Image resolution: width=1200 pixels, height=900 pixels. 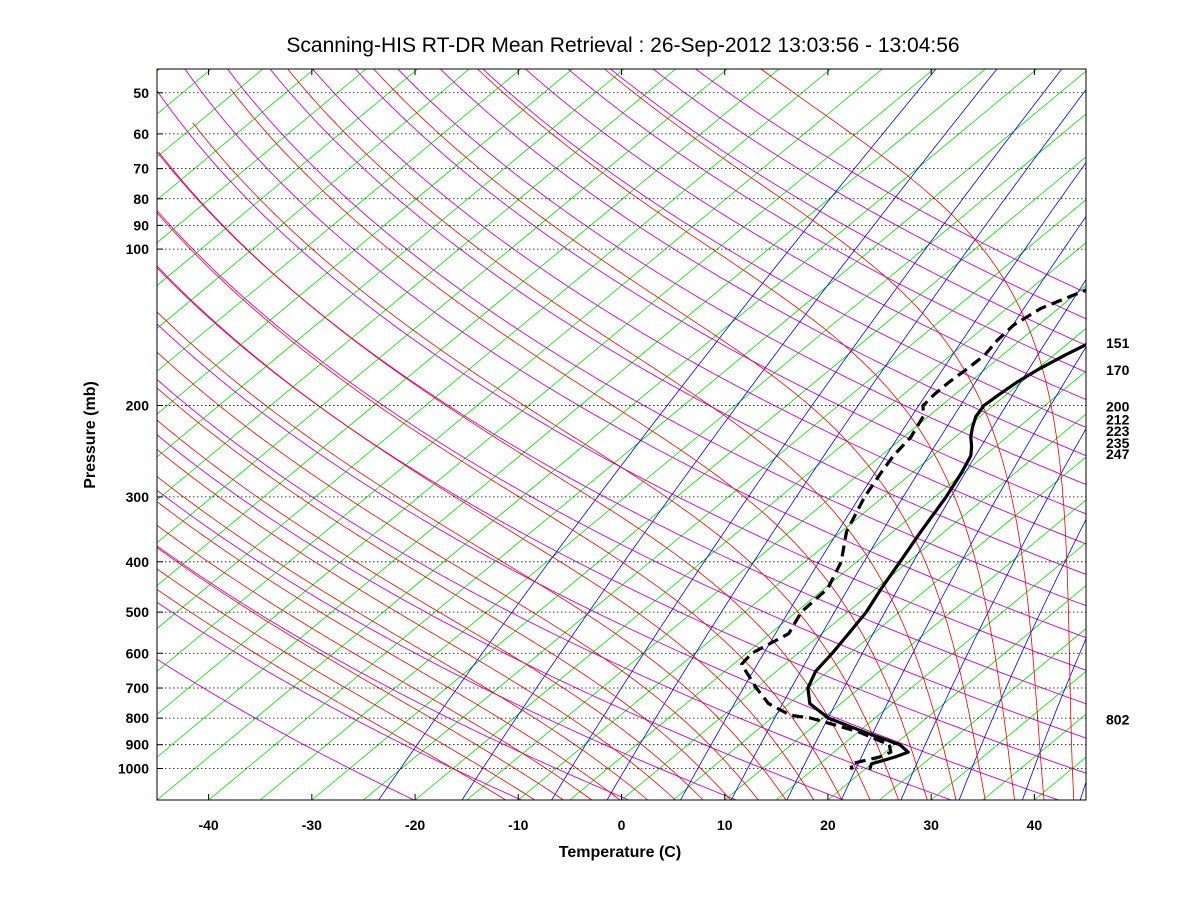 What do you see at coordinates (138, 249) in the screenshot?
I see `y-tick-label: 100` at bounding box center [138, 249].